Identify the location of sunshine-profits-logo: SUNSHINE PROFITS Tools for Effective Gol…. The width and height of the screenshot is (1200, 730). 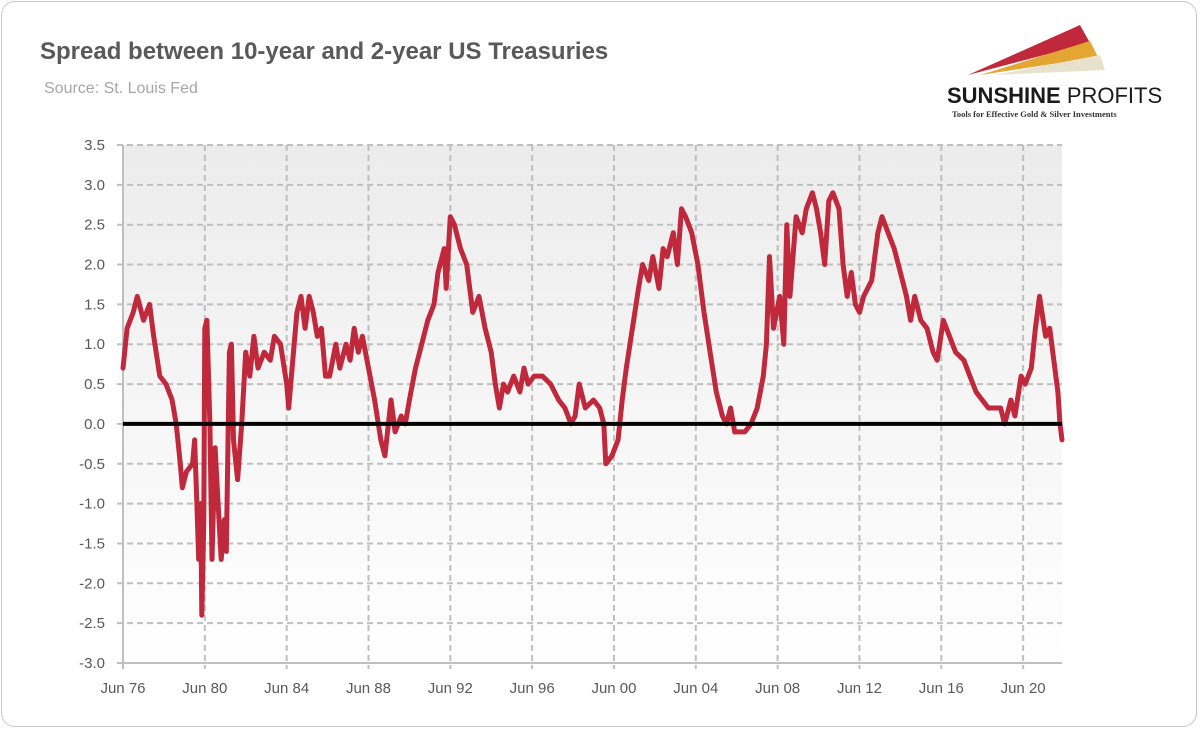
(1062, 75).